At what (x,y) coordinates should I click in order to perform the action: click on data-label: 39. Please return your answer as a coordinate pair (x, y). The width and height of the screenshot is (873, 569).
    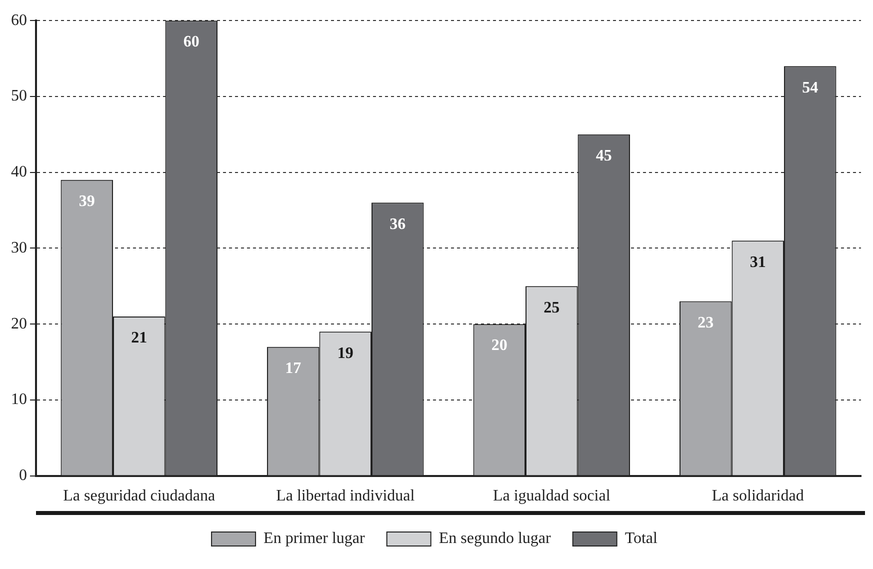
    Looking at the image, I should click on (86, 201).